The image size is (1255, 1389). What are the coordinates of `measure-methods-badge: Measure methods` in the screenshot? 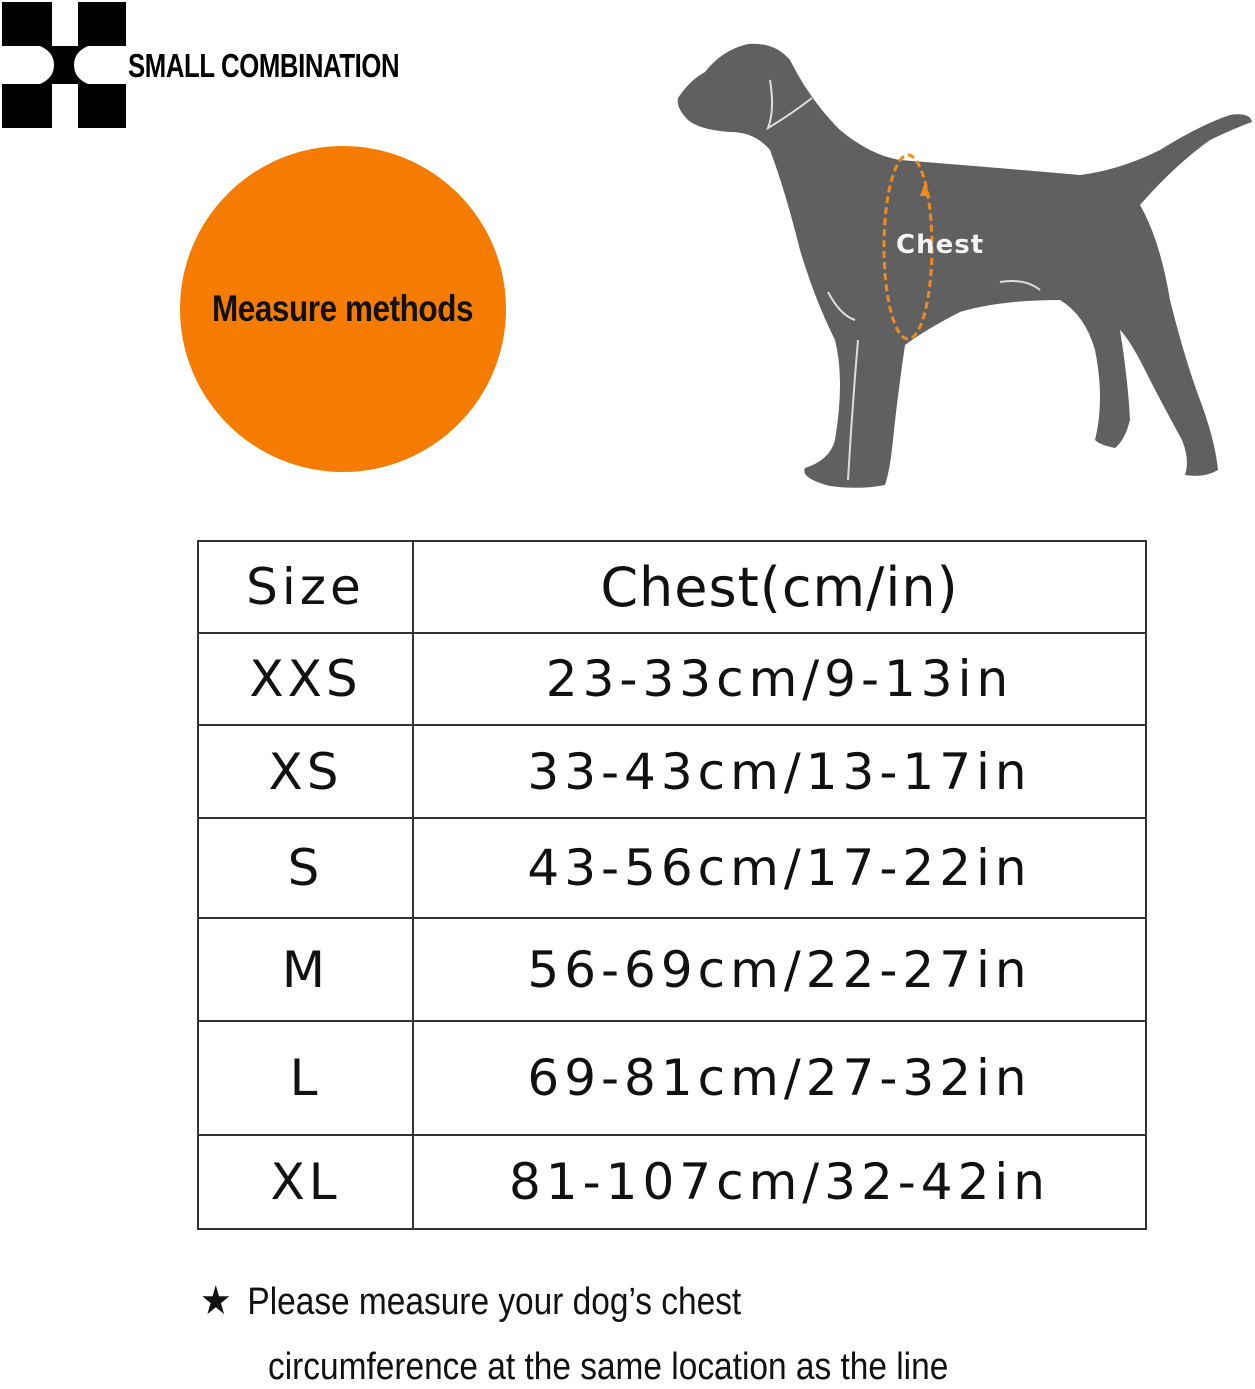 It's located at (343, 309).